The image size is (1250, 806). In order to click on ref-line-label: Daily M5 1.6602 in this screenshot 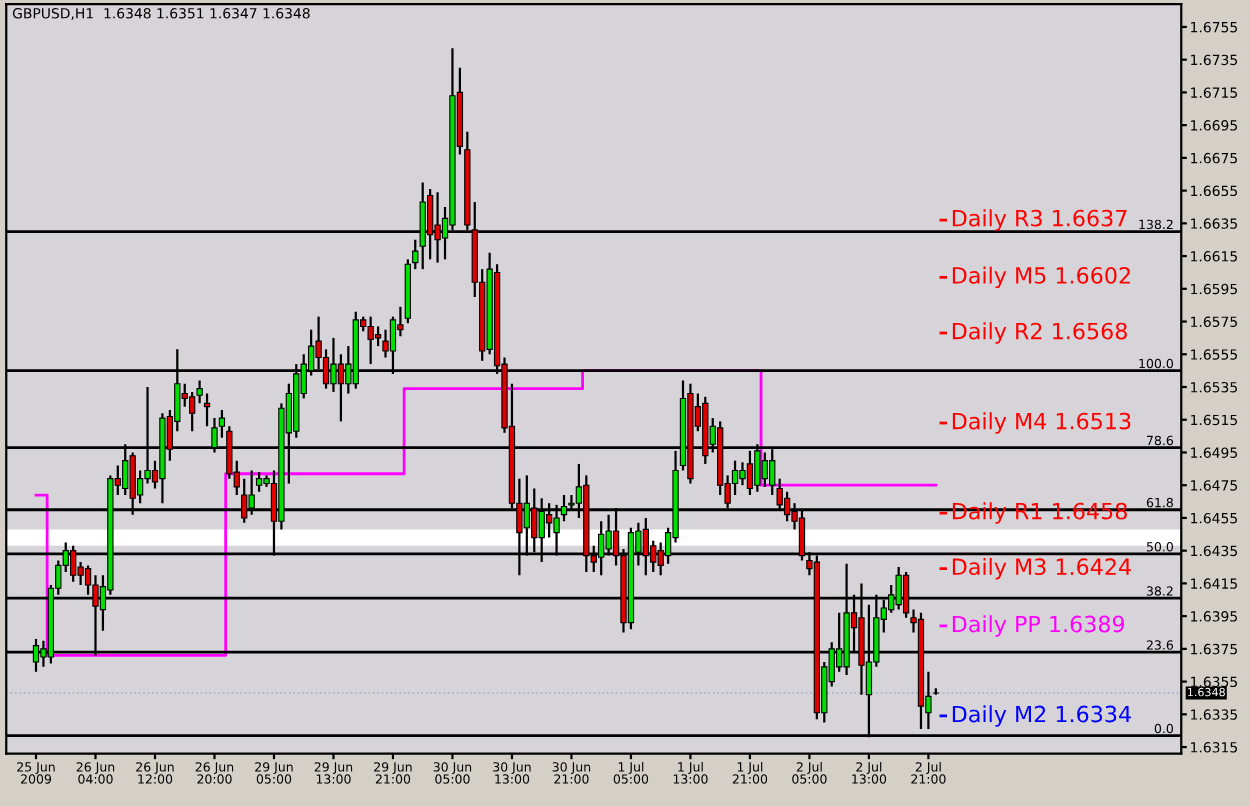, I will do `click(1041, 277)`.